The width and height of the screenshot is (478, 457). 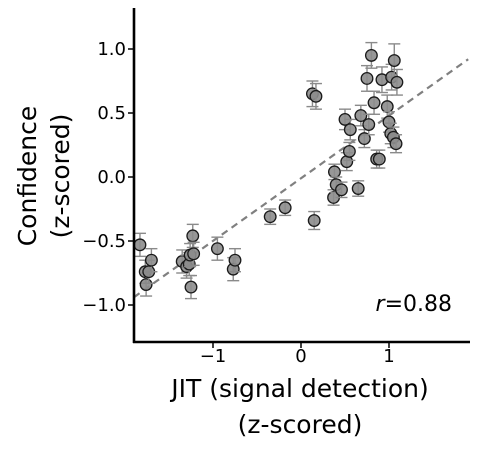 What do you see at coordinates (300, 424) in the screenshot?
I see `x-axis-subtitle: (z-scored)` at bounding box center [300, 424].